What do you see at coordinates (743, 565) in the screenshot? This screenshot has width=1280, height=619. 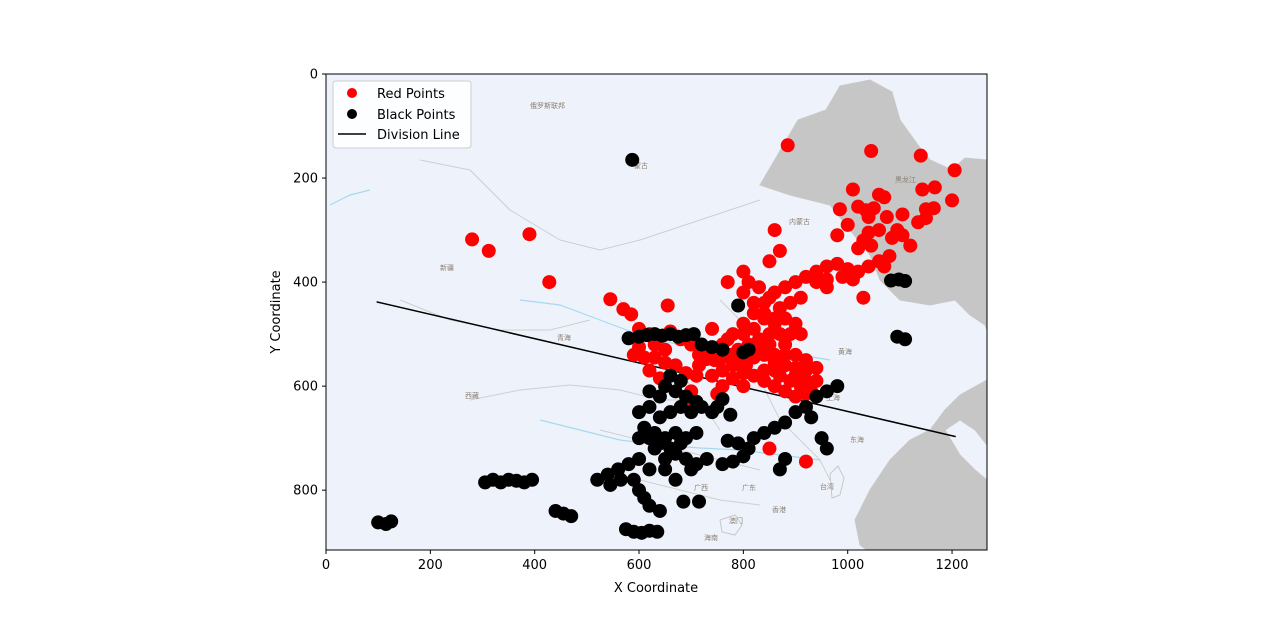 I see `x-tick-label: 800` at bounding box center [743, 565].